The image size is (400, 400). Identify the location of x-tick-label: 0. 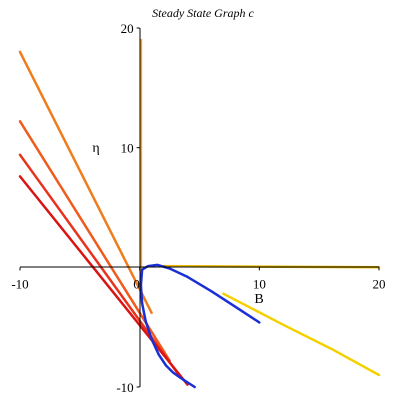
(136, 283).